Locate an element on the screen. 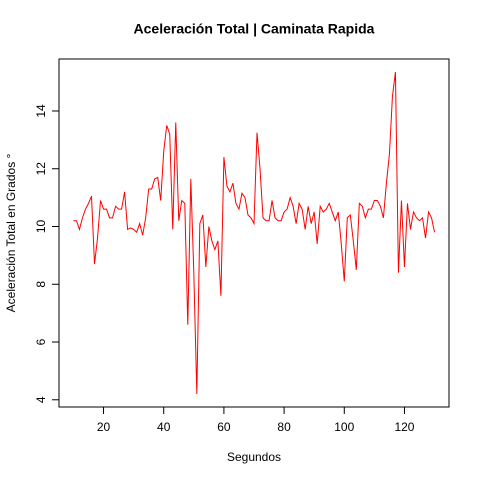 This screenshot has width=480, height=480. y-tick-label: 12 is located at coordinates (41, 169).